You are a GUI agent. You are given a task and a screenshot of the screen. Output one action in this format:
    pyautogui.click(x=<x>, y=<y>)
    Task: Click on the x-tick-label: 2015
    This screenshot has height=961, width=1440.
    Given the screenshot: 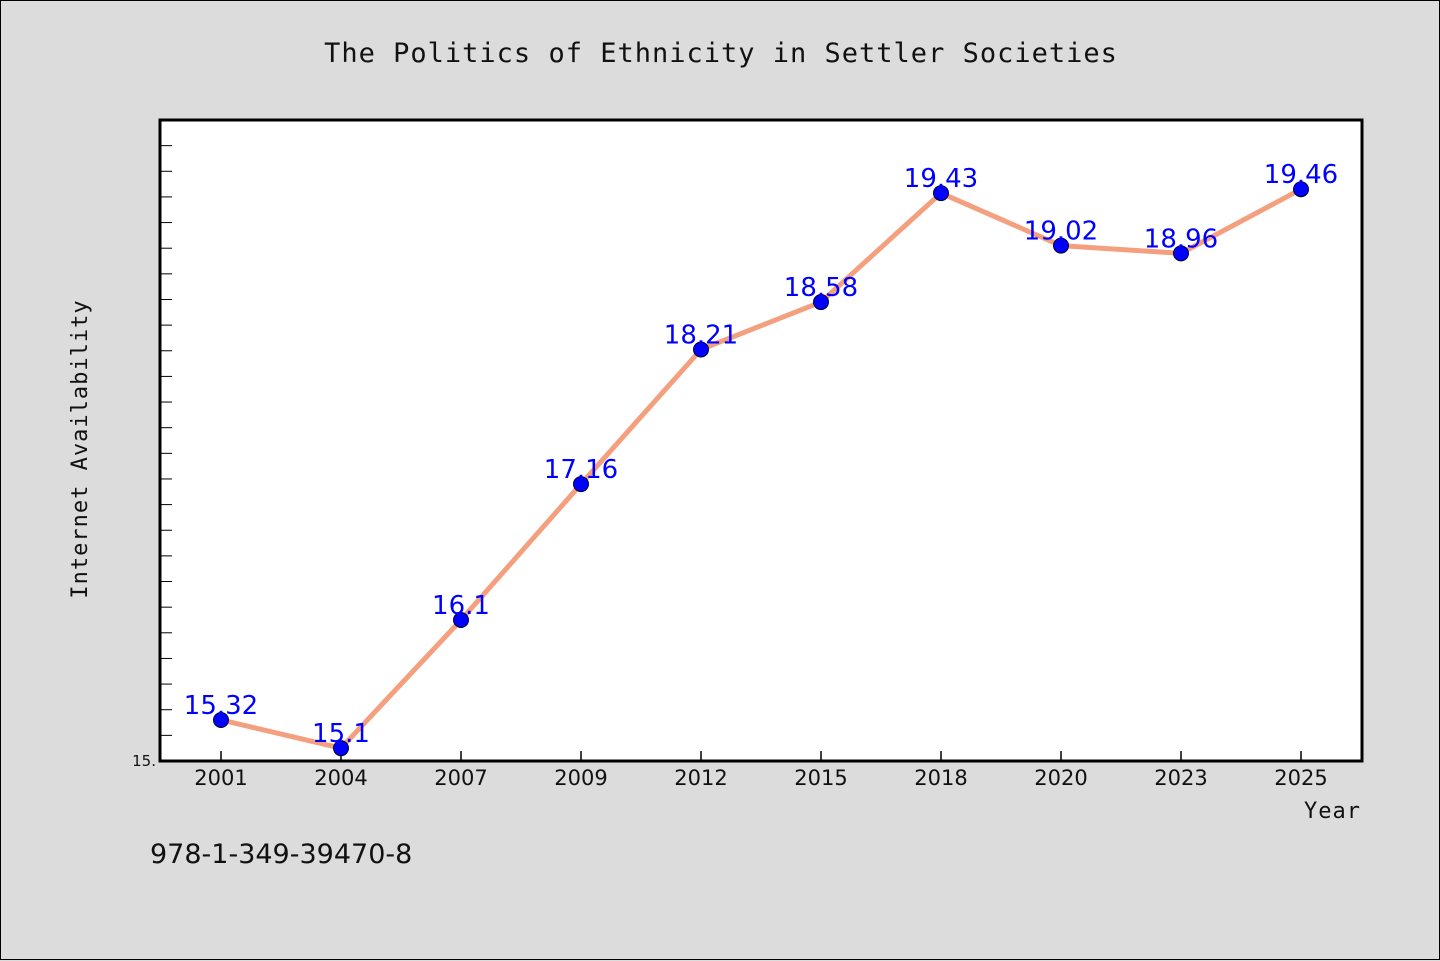 What is the action you would take?
    pyautogui.click(x=820, y=778)
    